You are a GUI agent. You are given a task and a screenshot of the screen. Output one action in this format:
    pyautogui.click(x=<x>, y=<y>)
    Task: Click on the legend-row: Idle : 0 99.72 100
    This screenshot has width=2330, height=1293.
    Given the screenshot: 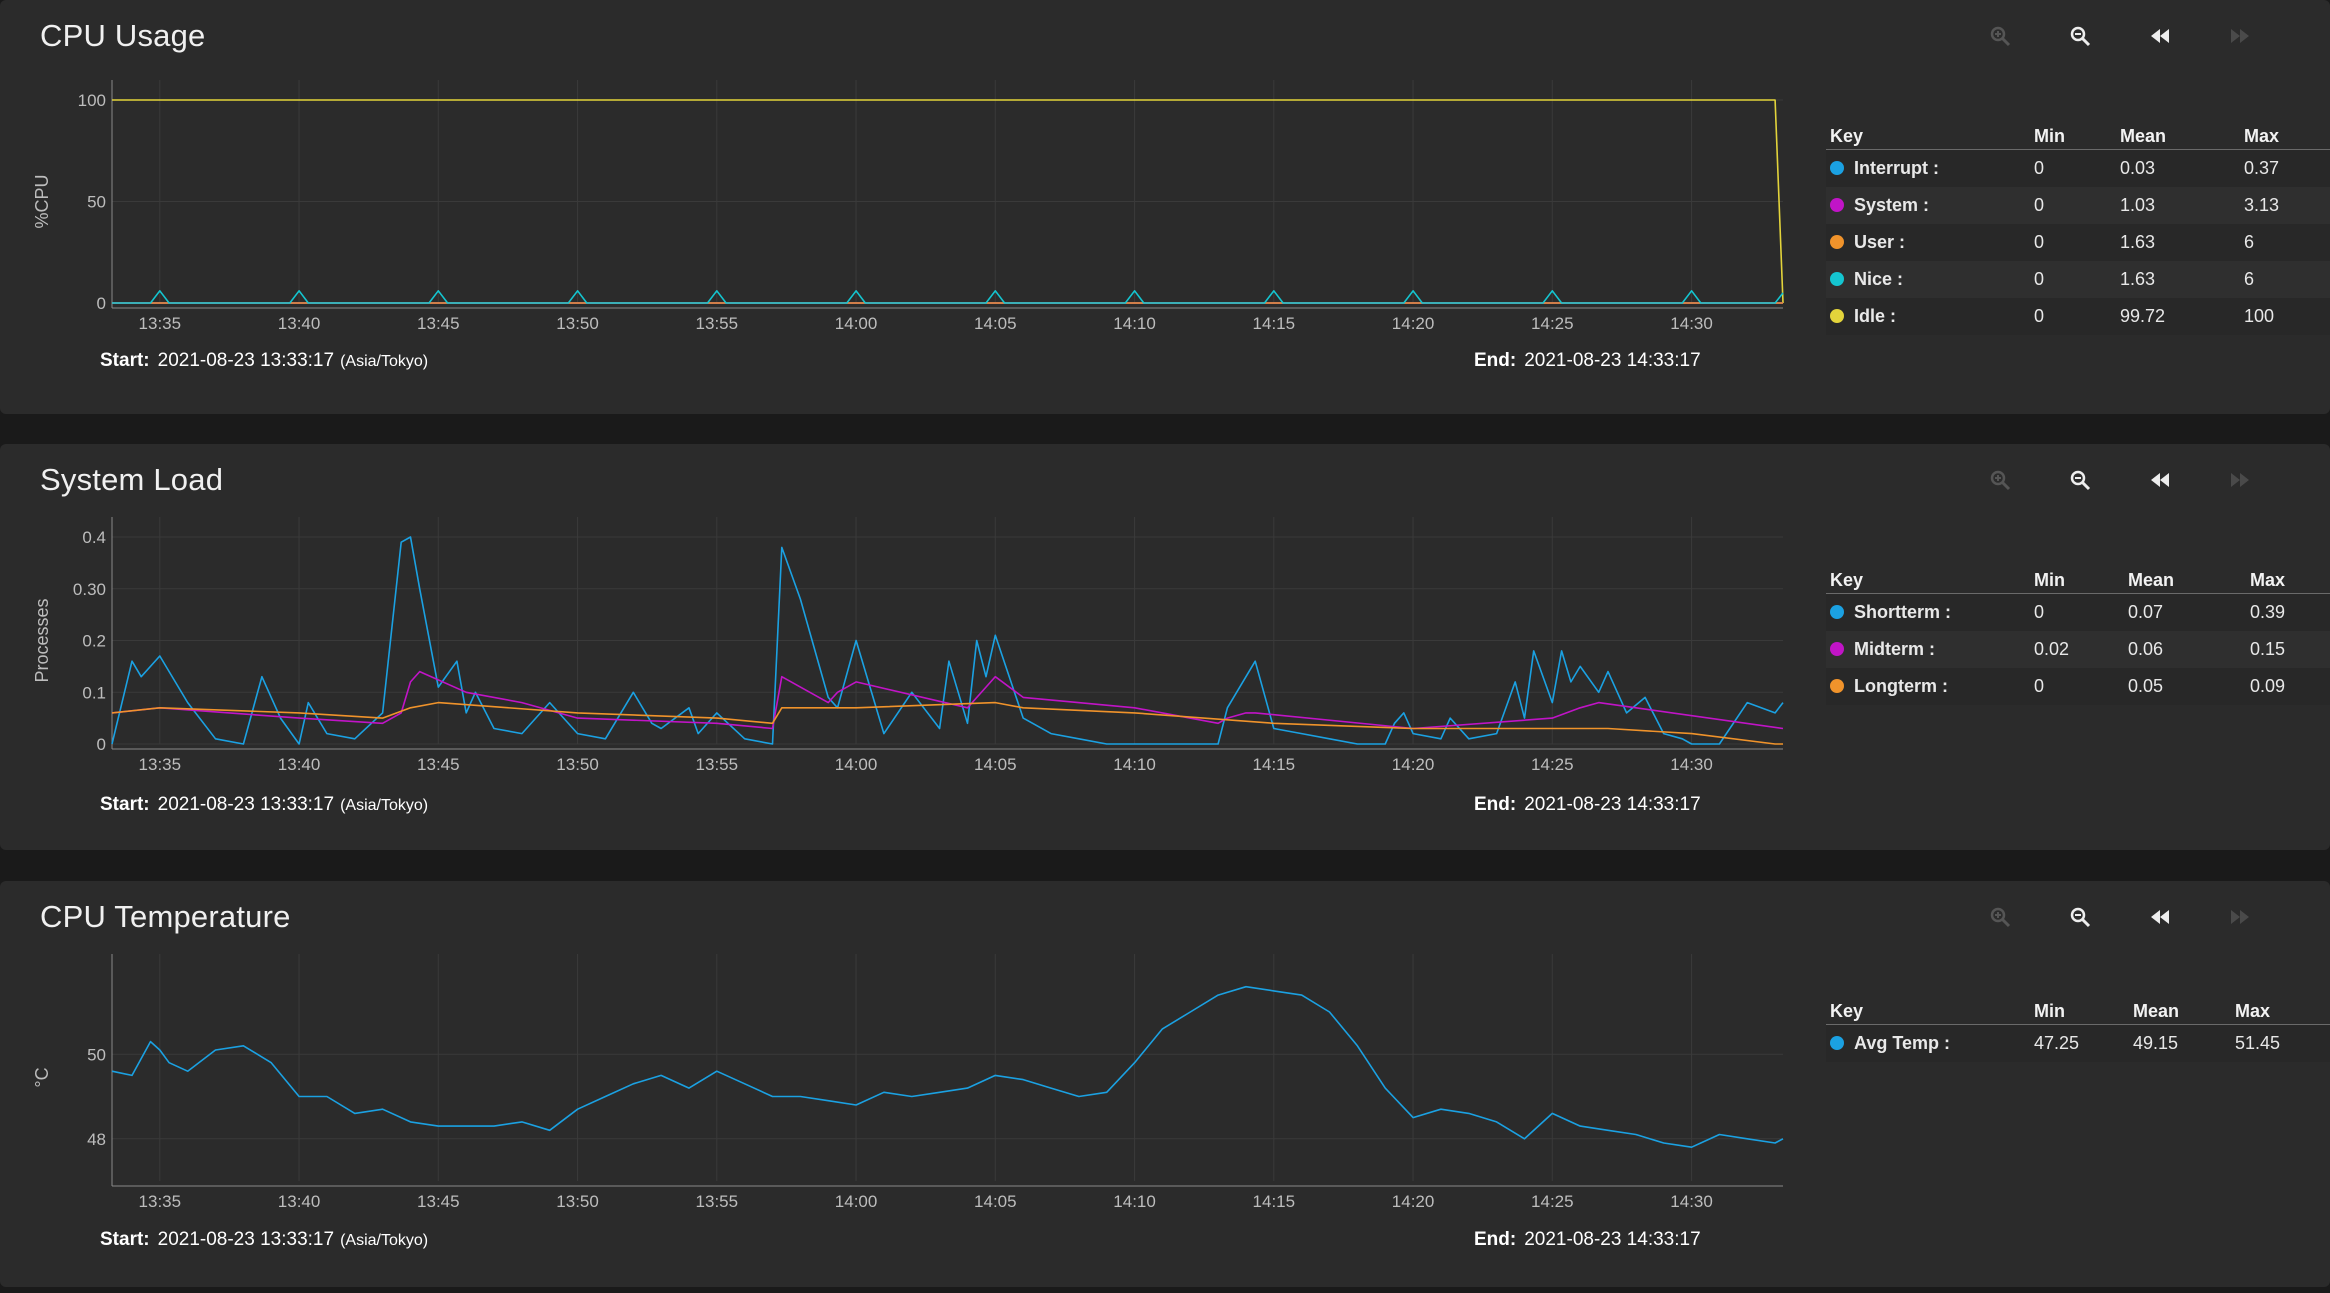 What is the action you would take?
    pyautogui.click(x=2078, y=316)
    